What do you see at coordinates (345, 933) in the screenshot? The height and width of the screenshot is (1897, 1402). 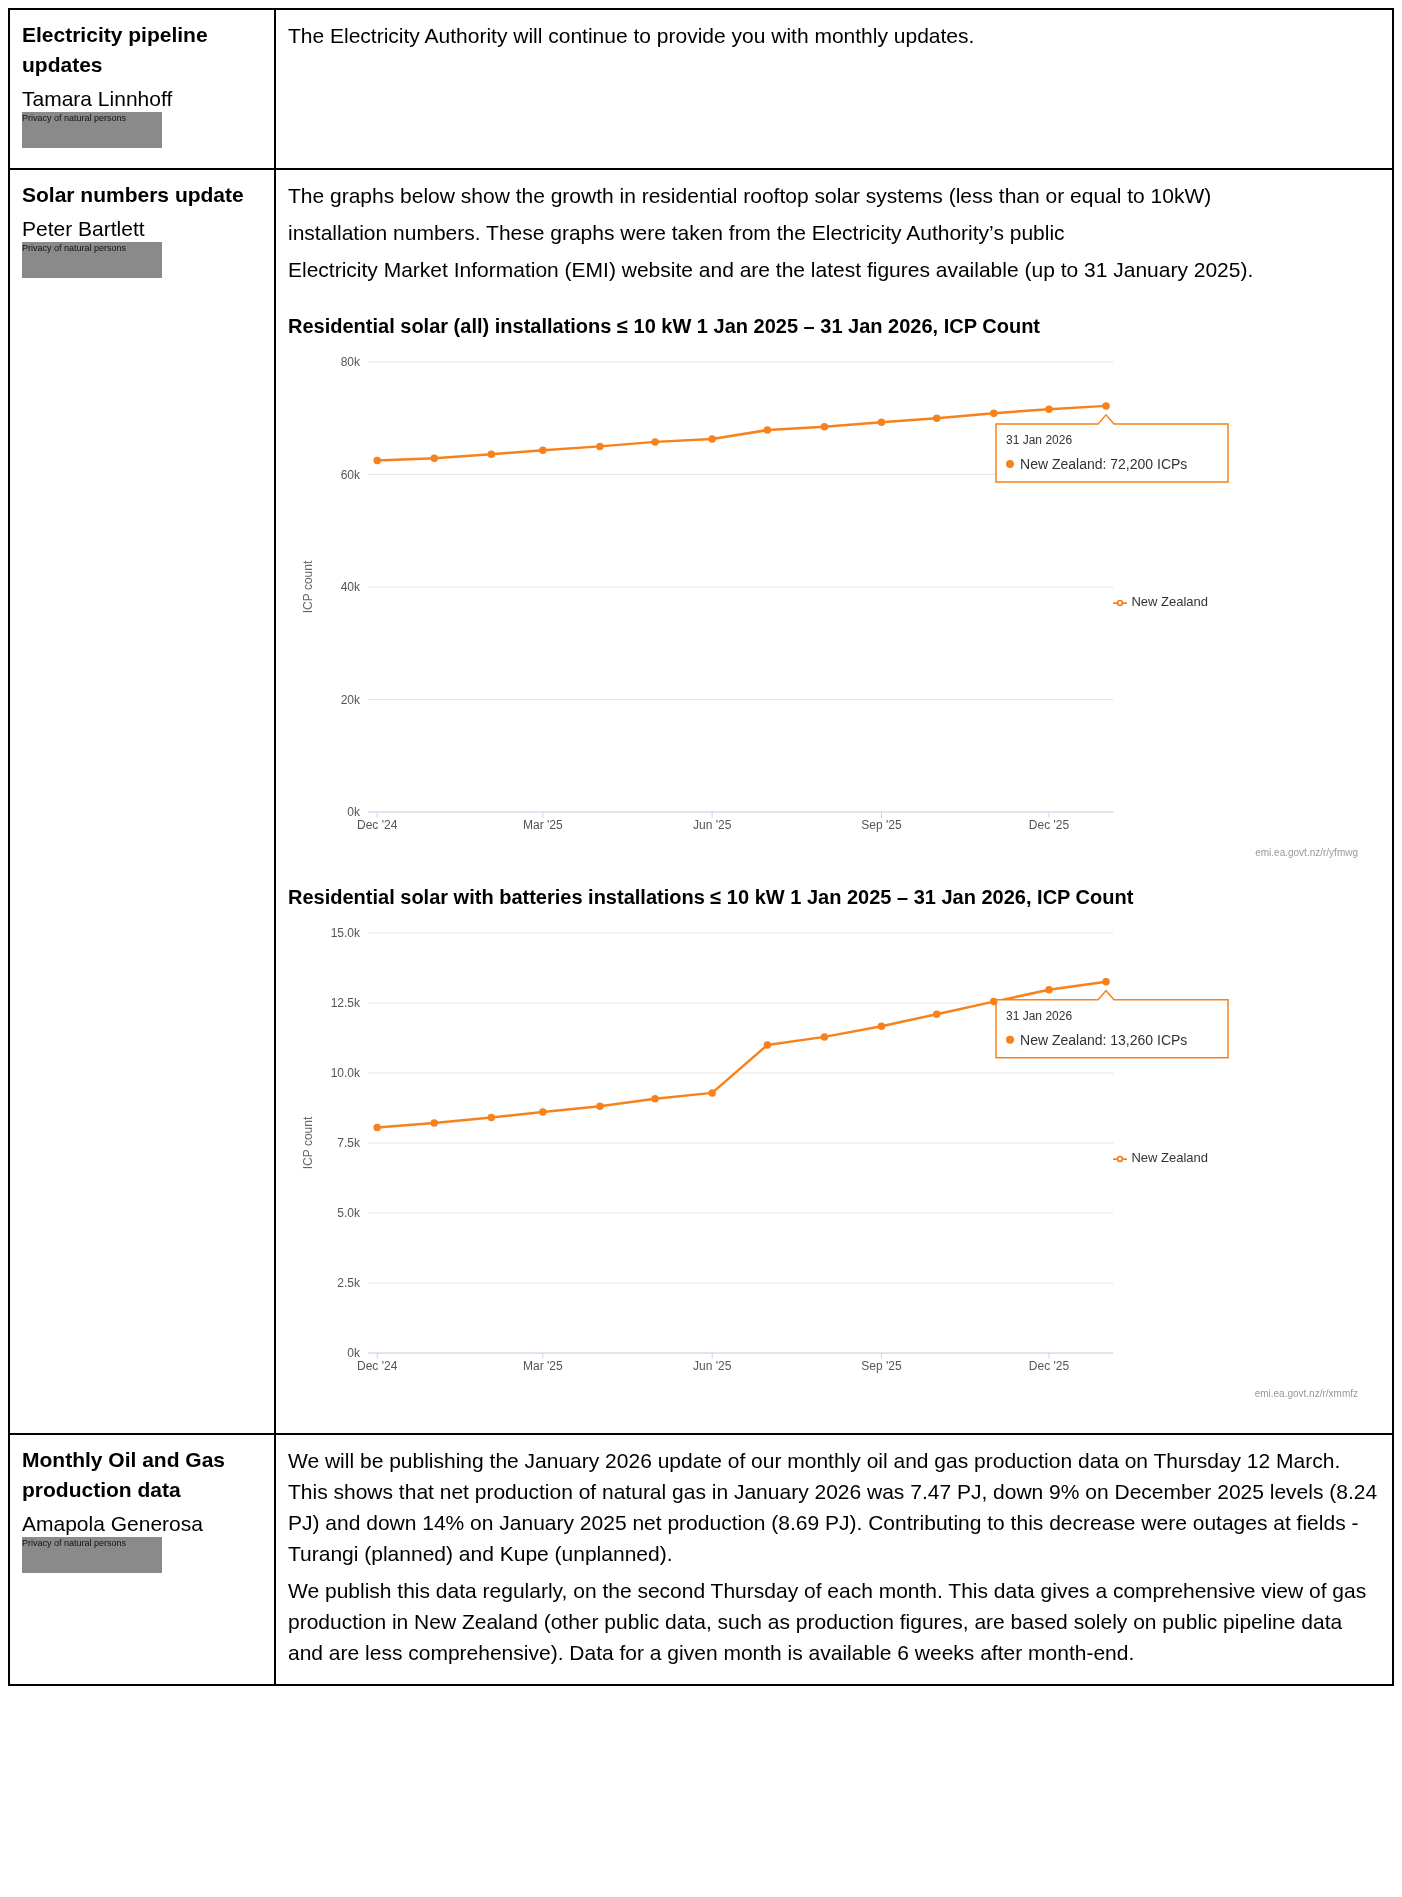 I see `y-tick-label: 15.0k` at bounding box center [345, 933].